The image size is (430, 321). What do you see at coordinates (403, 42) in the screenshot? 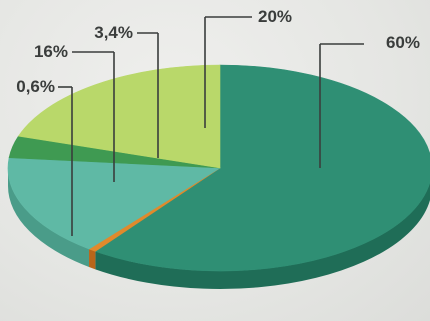
I see `slice-label-60: 60%` at bounding box center [403, 42].